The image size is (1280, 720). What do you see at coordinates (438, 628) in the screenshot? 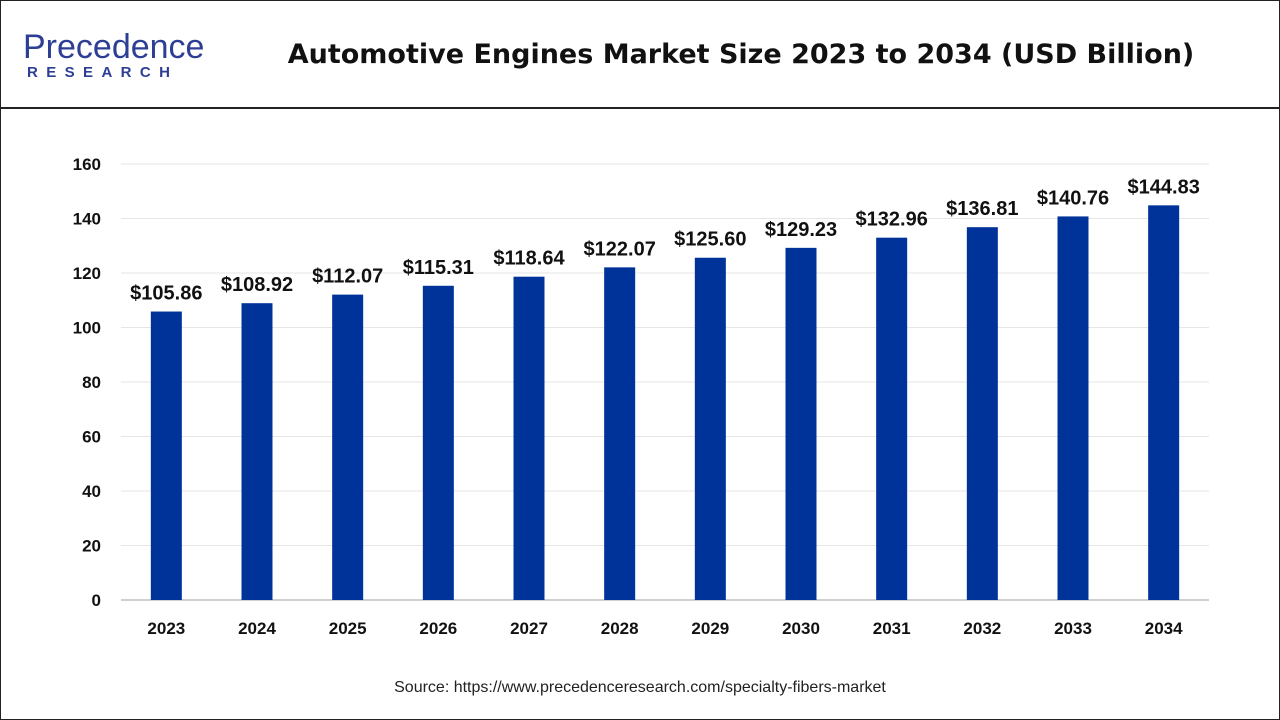
I see `x-tick-label: 2026` at bounding box center [438, 628].